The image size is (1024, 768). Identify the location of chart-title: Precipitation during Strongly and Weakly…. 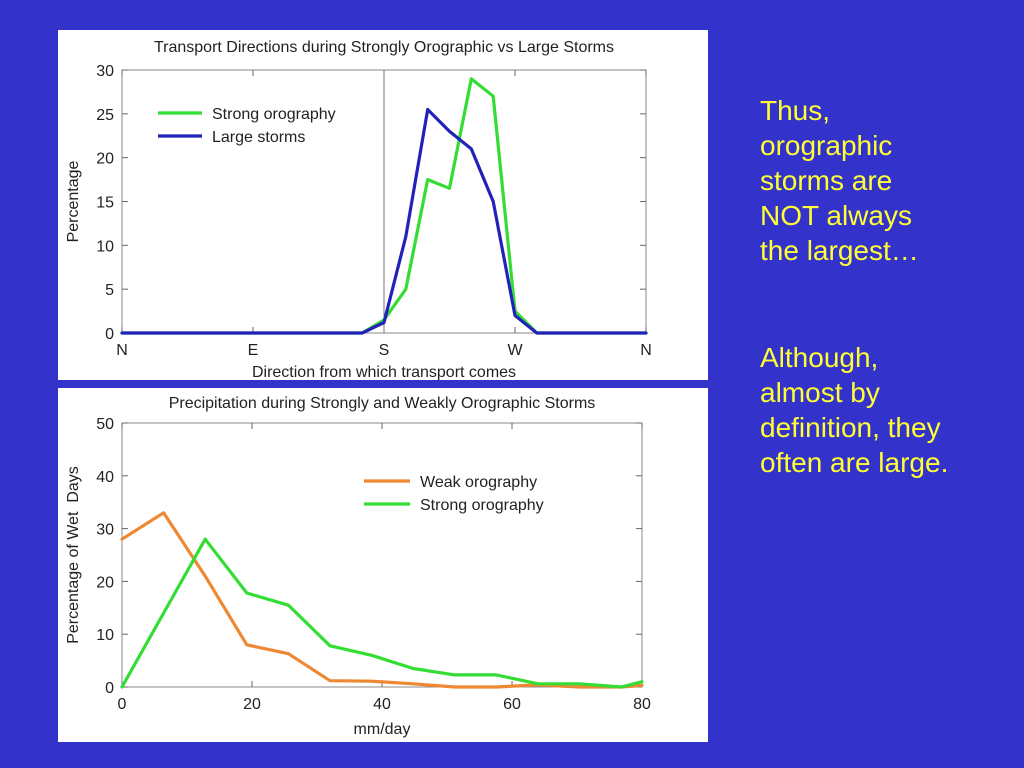
(382, 403).